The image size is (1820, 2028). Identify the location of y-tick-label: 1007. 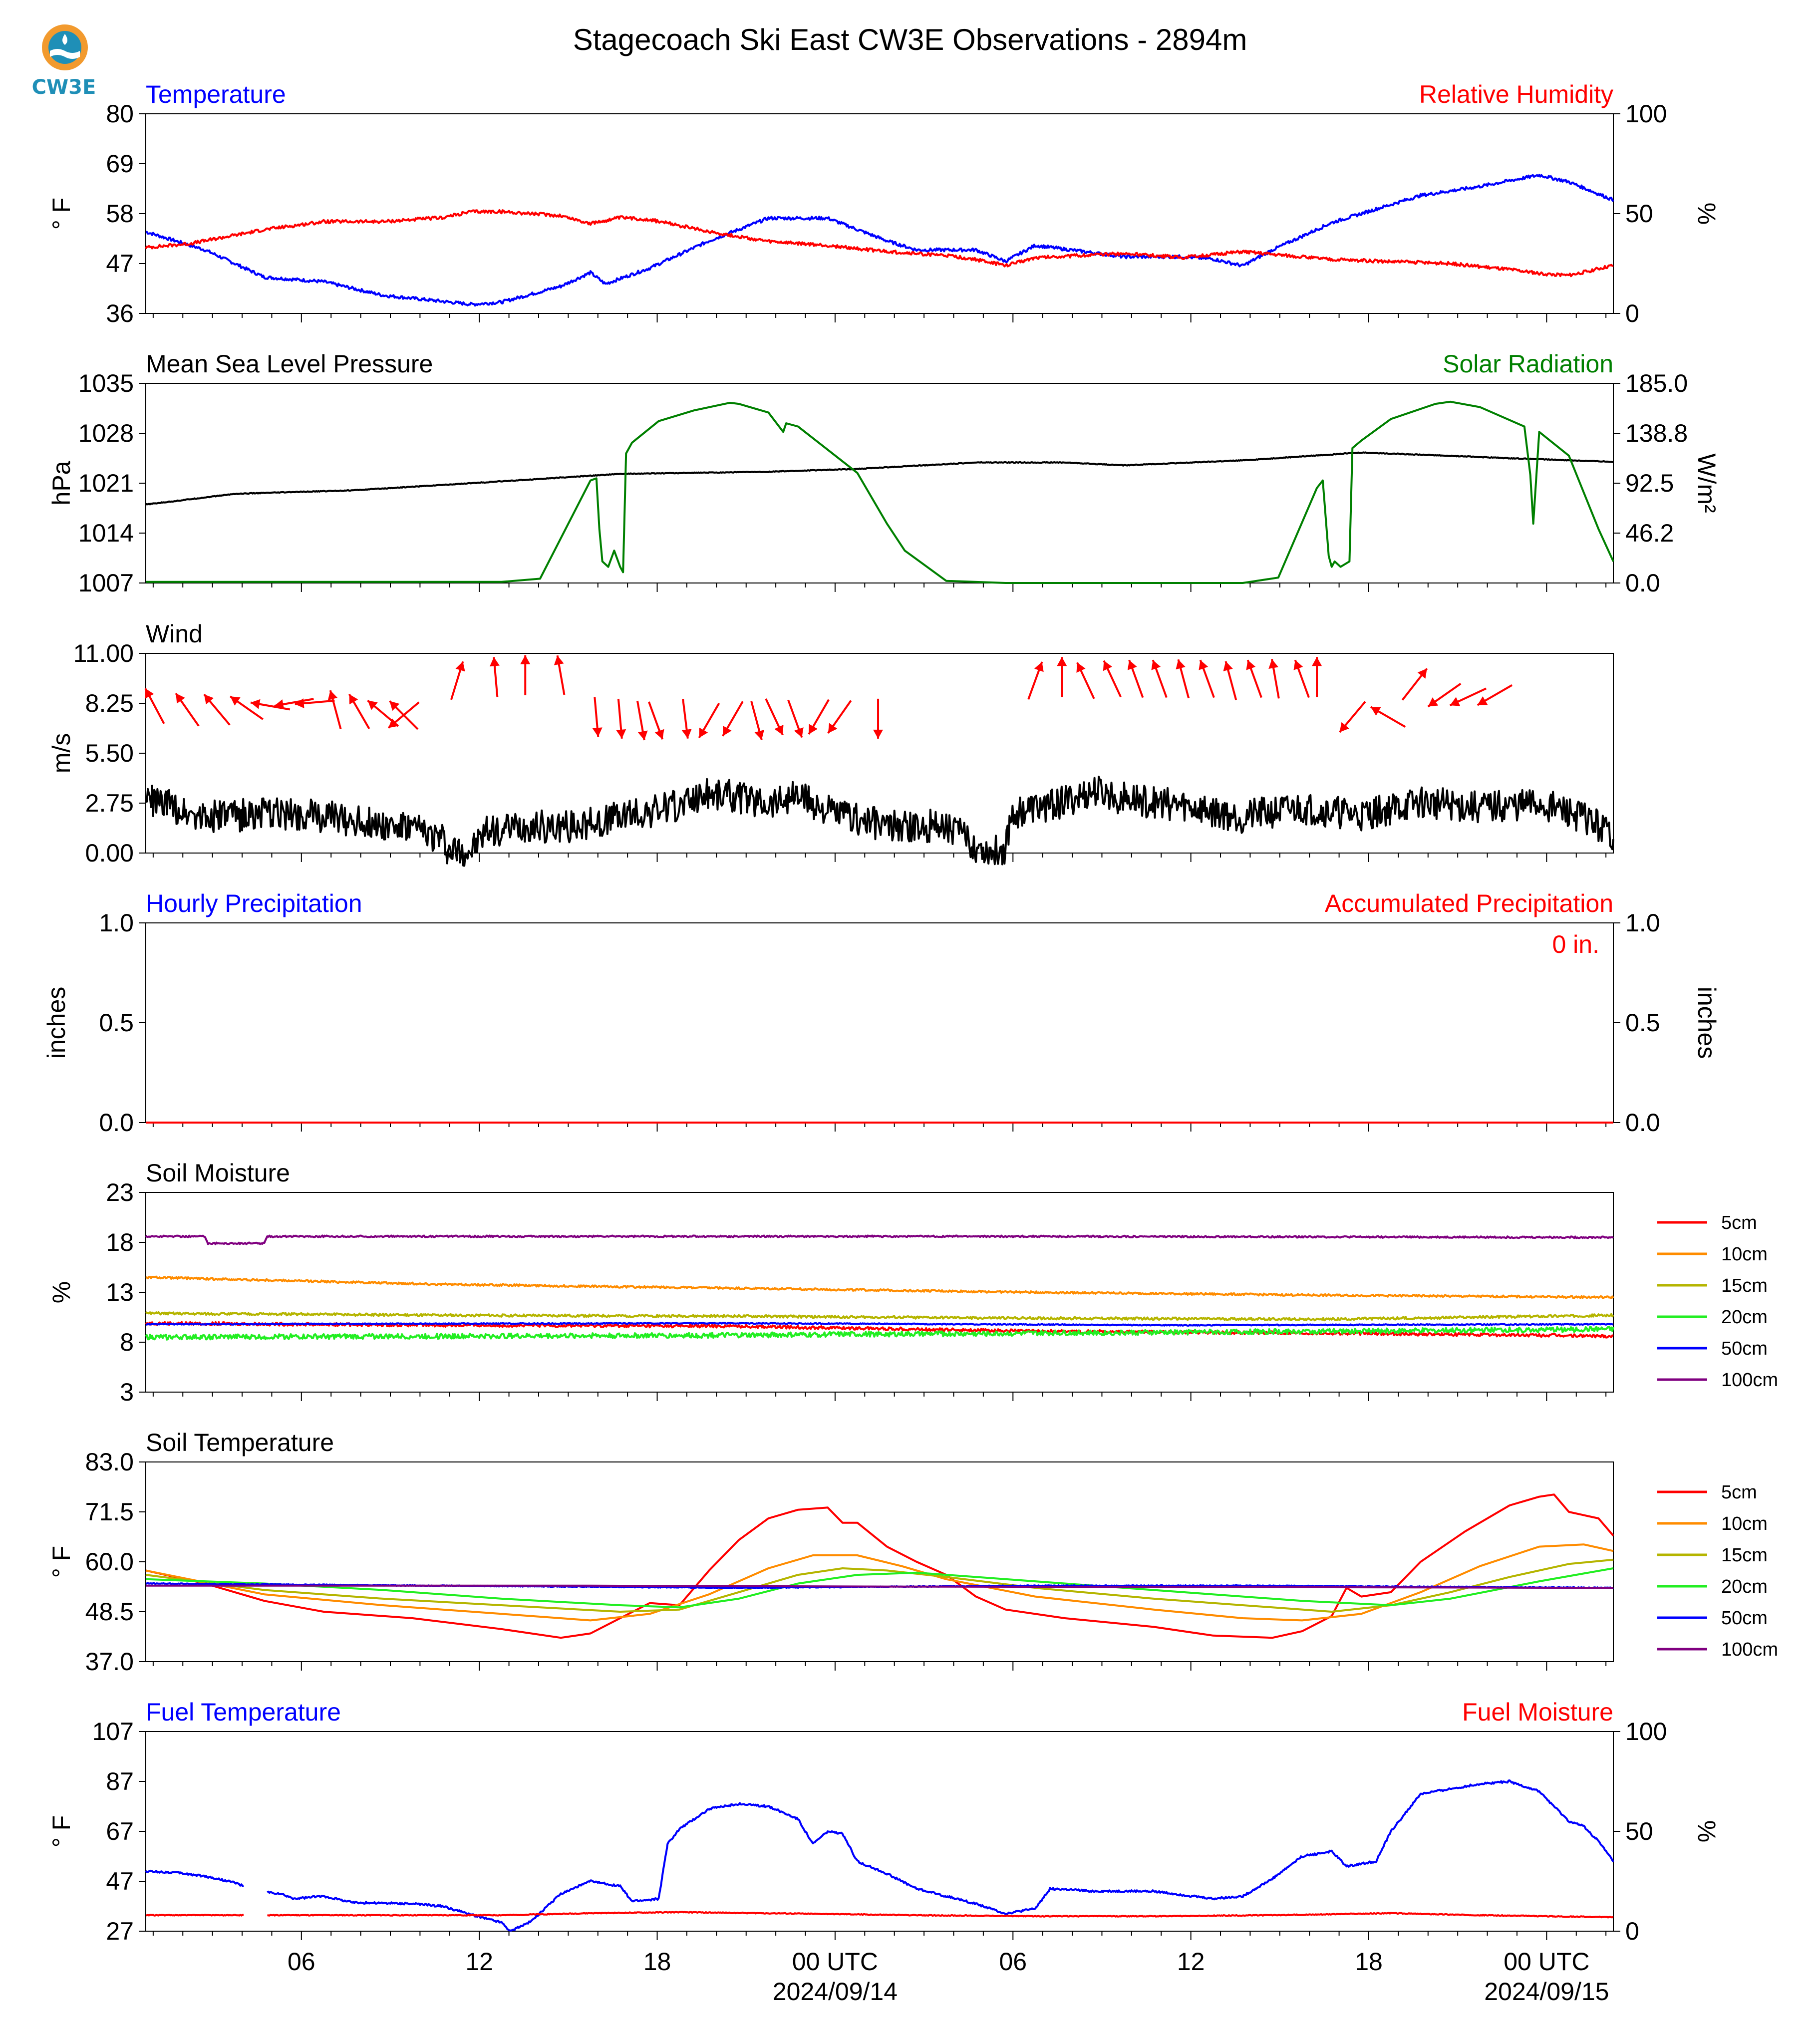
(106, 583).